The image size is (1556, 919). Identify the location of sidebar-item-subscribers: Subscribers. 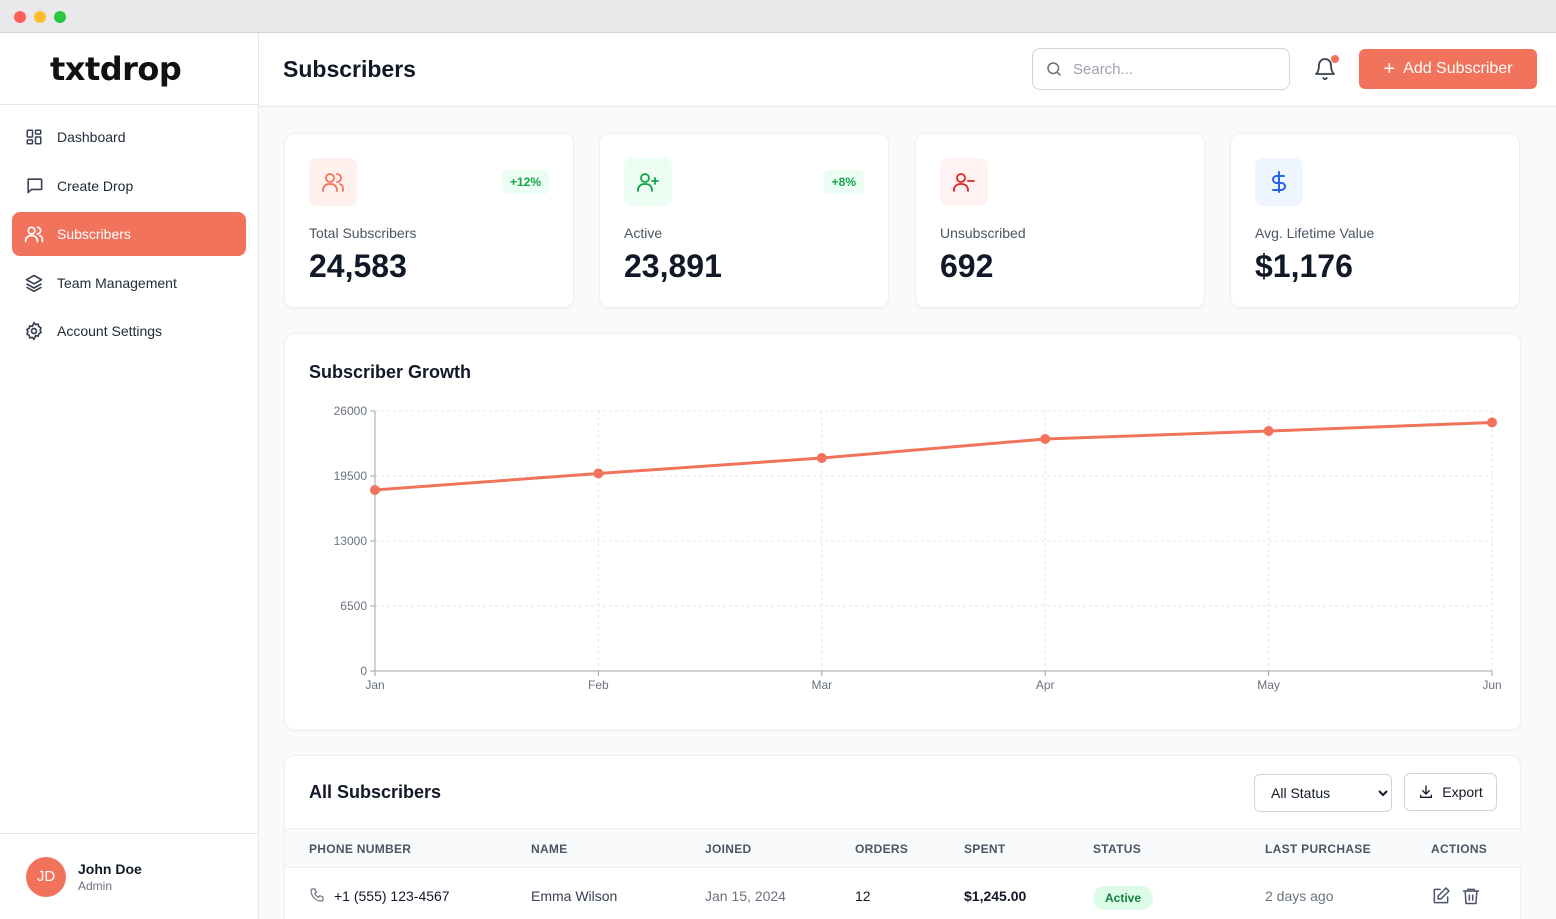
(129, 234).